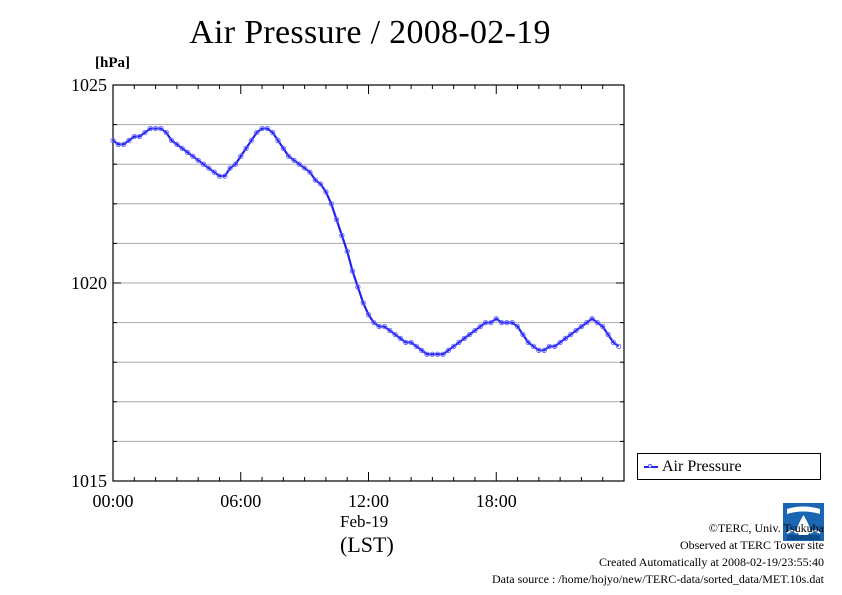  I want to click on y-tick-label: 1015, so click(89, 481).